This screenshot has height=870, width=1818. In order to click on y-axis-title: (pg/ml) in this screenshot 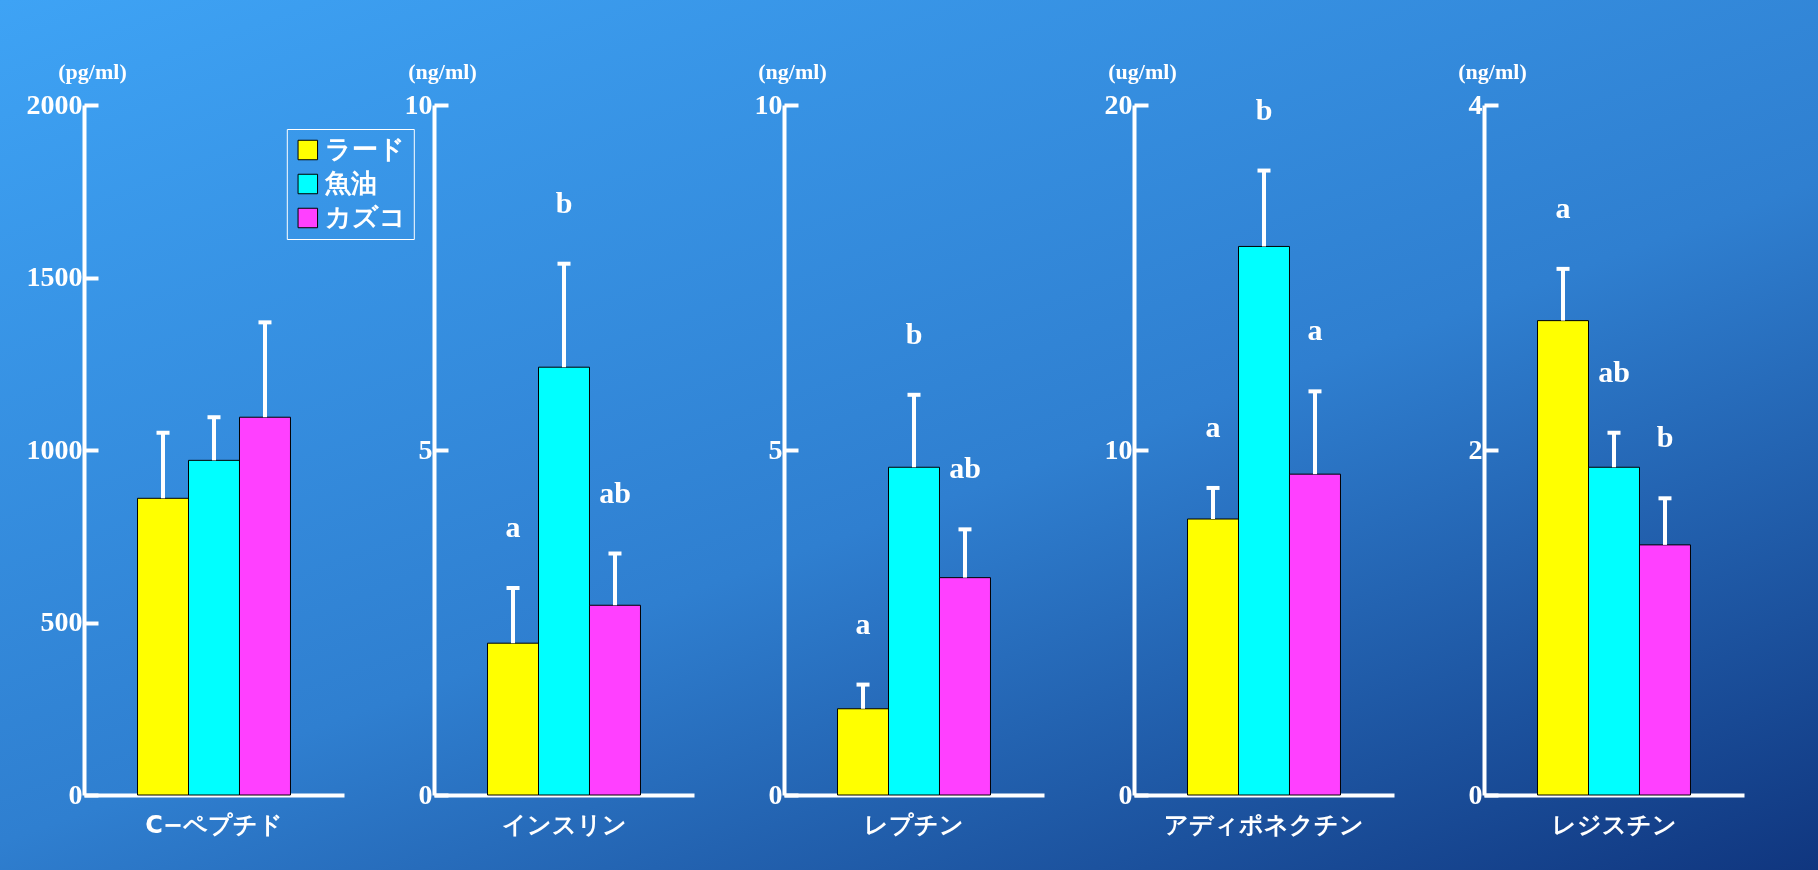, I will do `click(92, 71)`.